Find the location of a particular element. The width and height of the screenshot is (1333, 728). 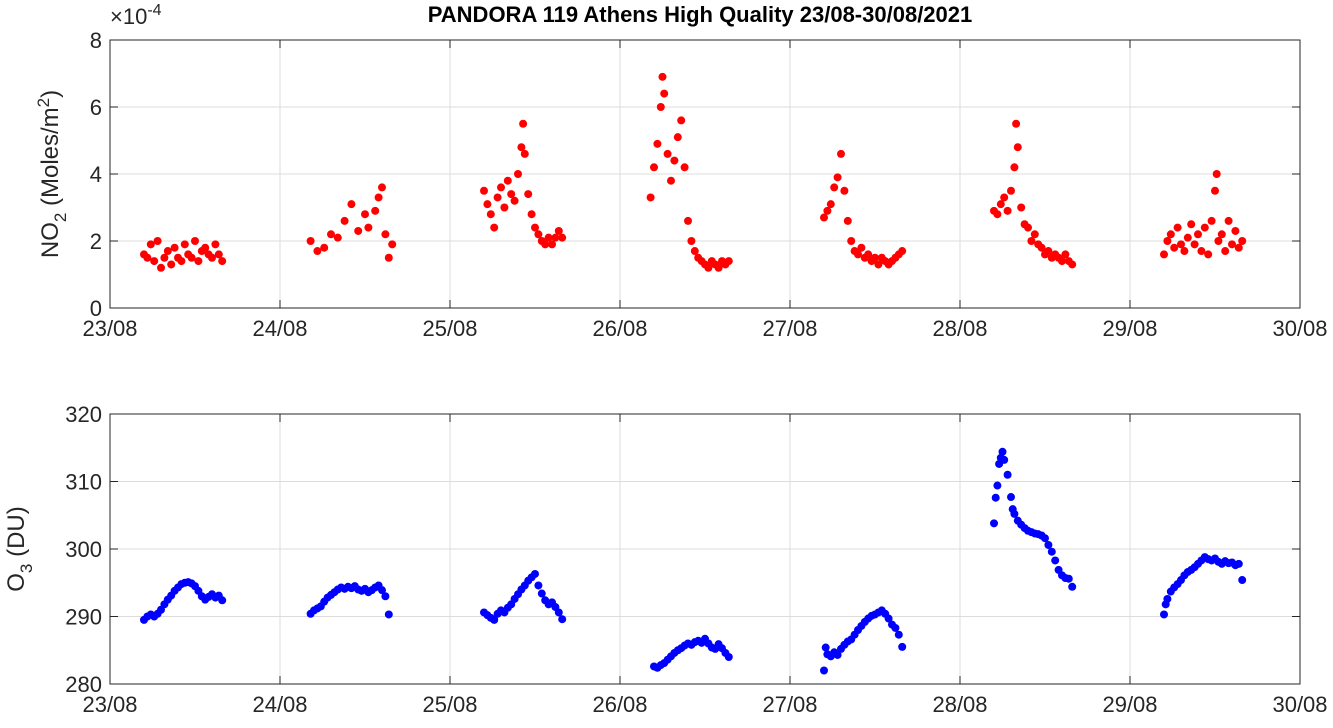

y-tick-label: 4 is located at coordinates (96, 174).